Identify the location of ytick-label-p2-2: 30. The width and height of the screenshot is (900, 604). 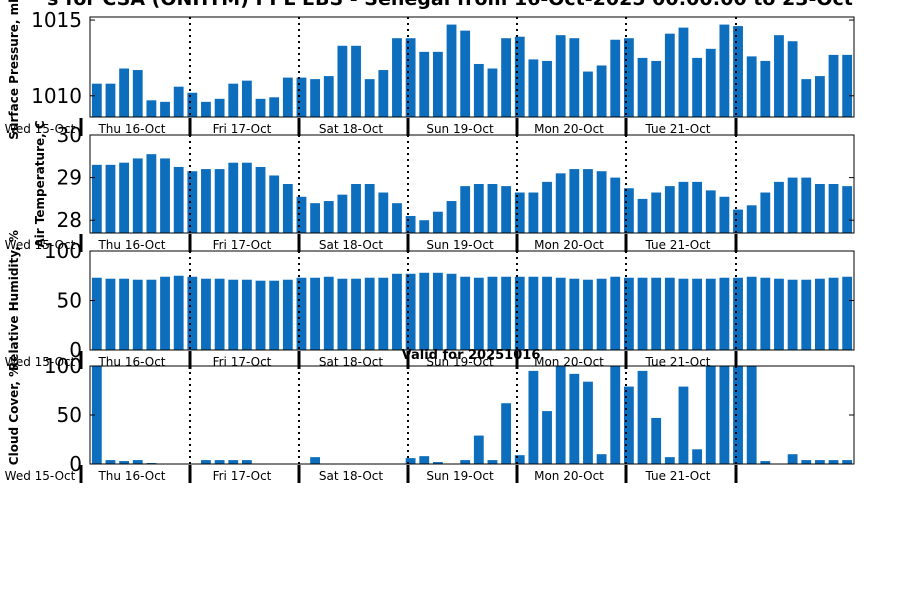
(69, 135).